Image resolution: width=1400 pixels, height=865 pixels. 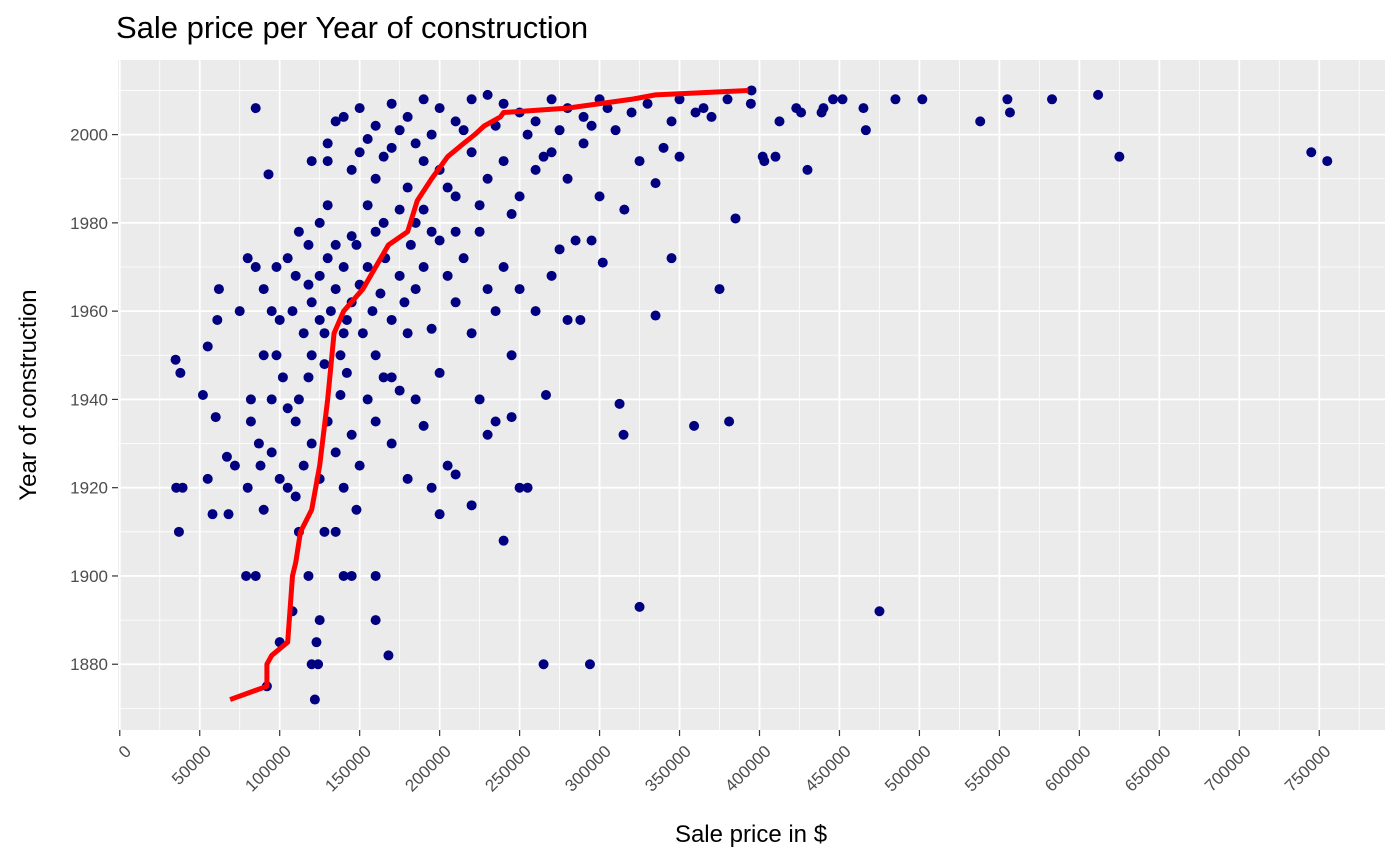 I want to click on y-tick-label: 1940, so click(x=89, y=399).